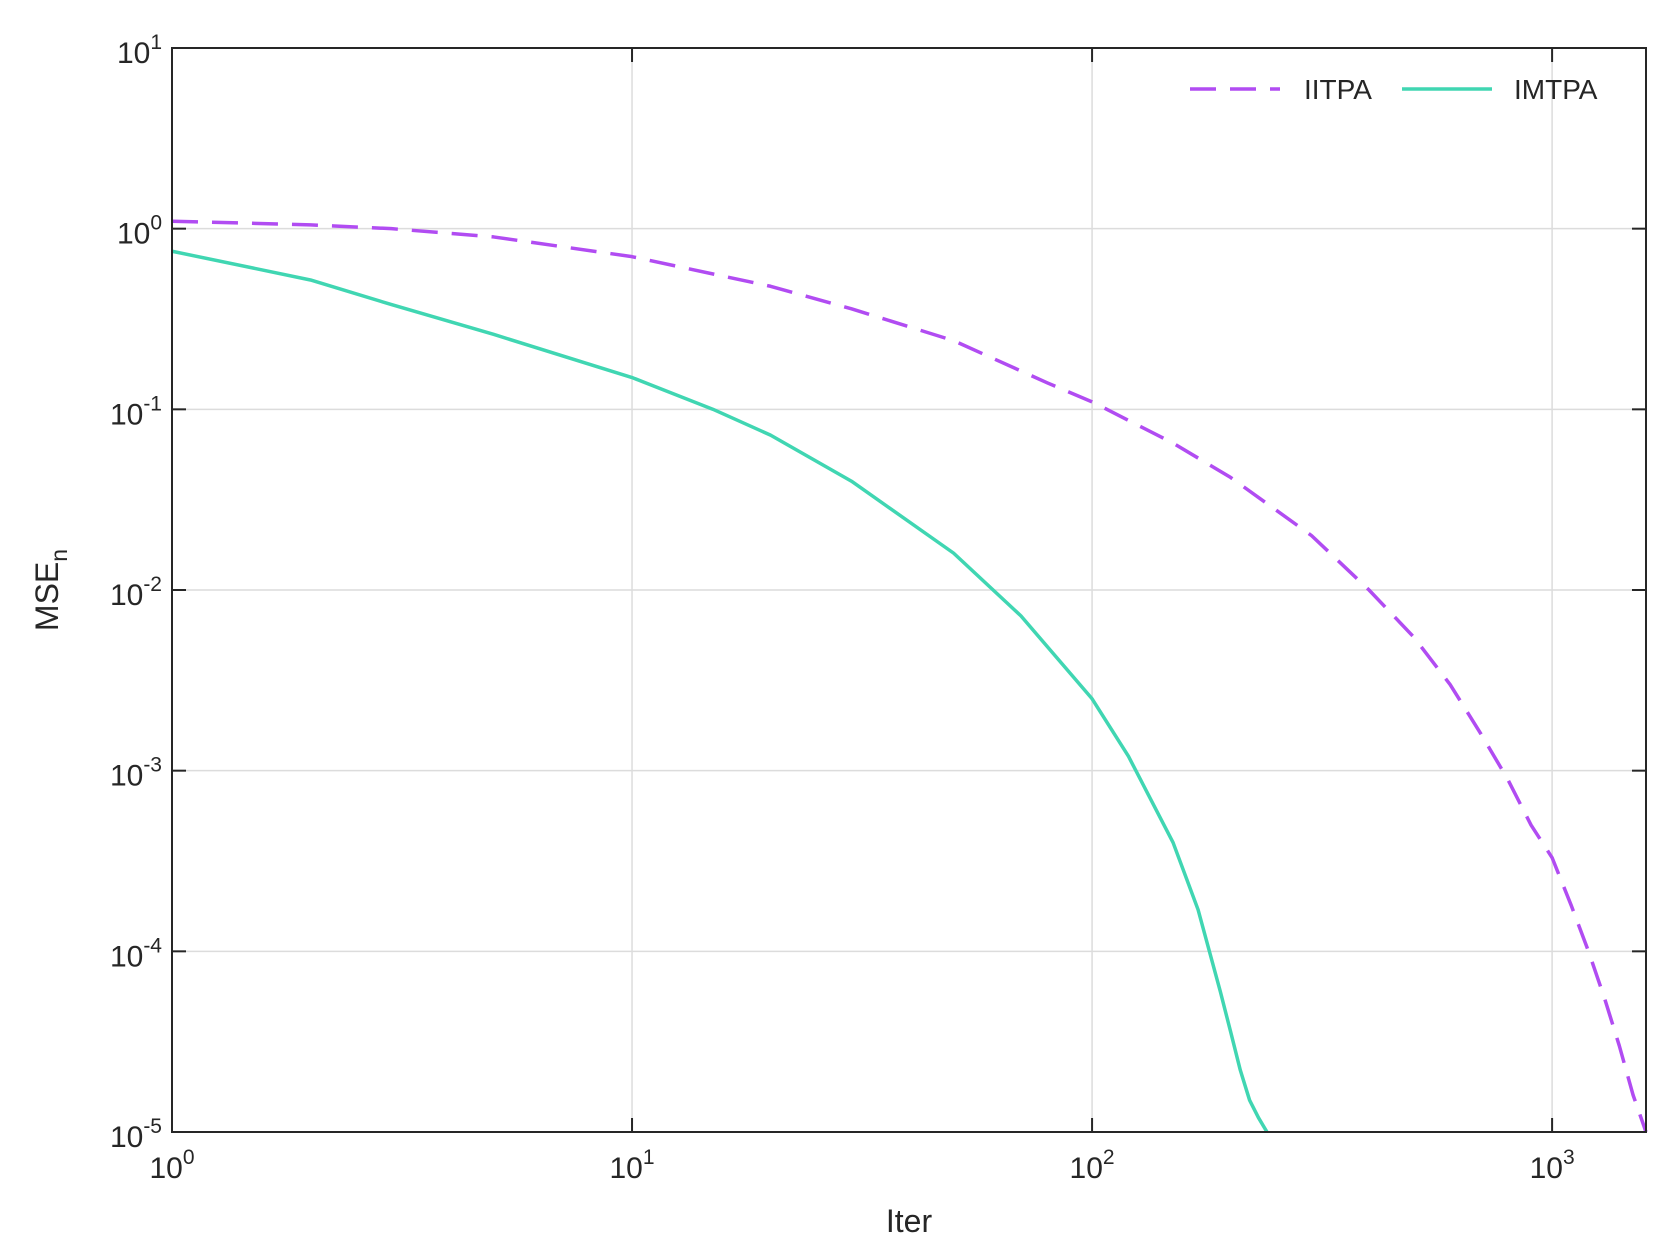 The width and height of the screenshot is (1670, 1248). Describe the element at coordinates (909, 1221) in the screenshot. I see `x-axis-label: Iter` at that location.